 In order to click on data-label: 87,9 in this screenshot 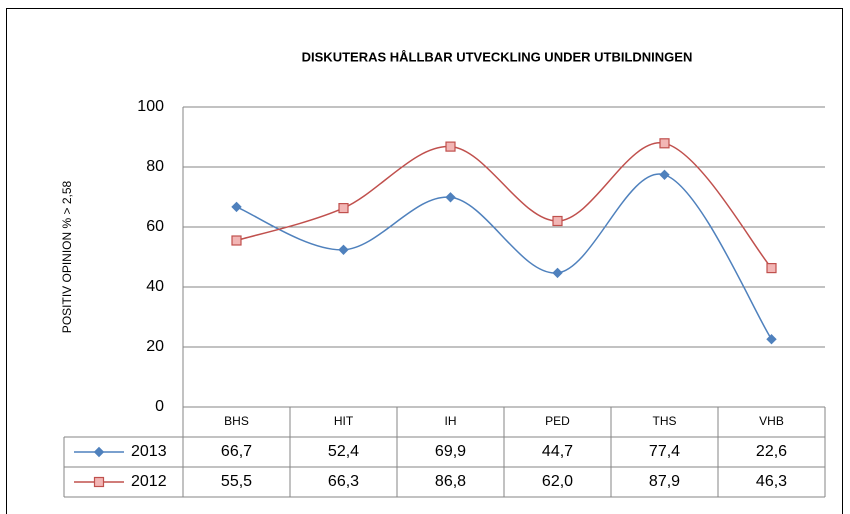, I will do `click(664, 481)`.